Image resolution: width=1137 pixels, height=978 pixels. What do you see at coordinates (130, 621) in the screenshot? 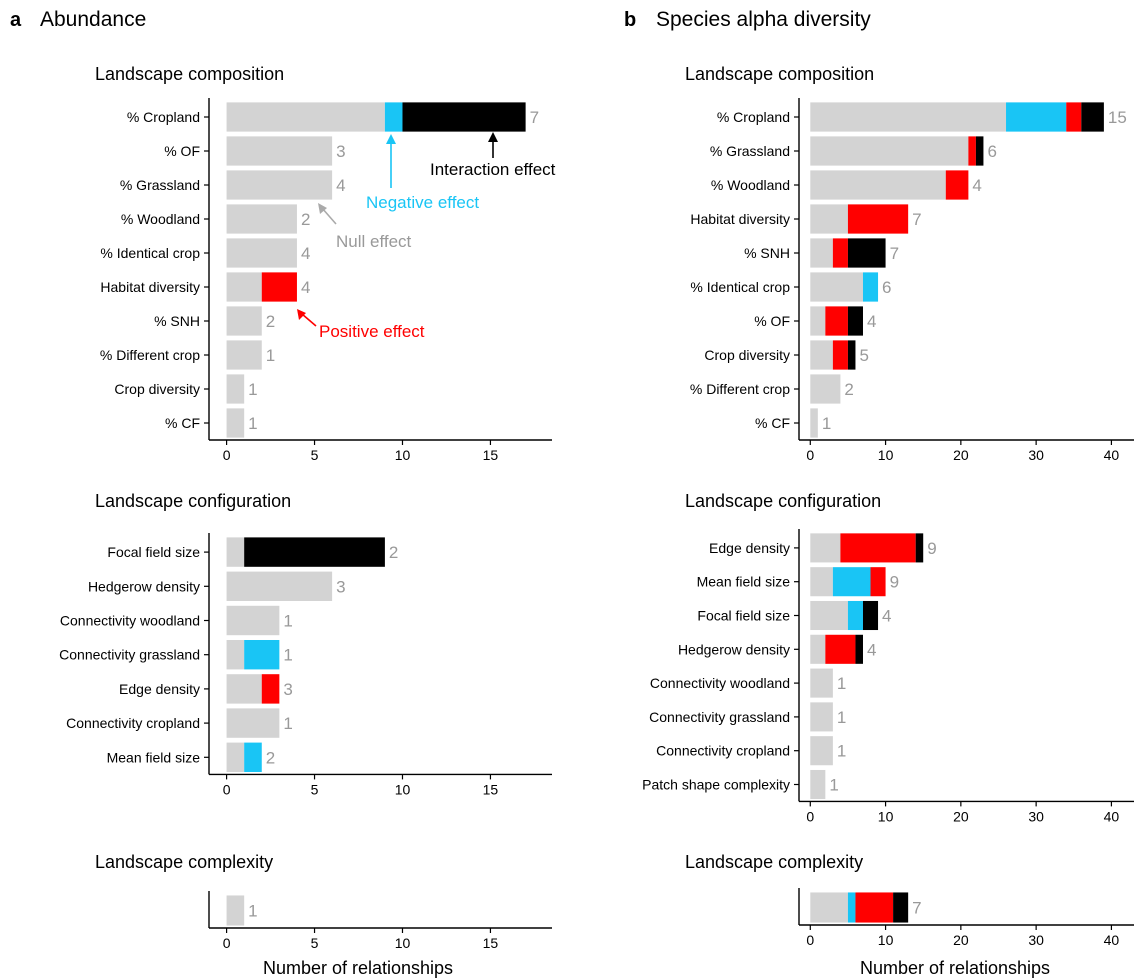
I see `category-label-connectivity-woodland: Connectivity woodland` at bounding box center [130, 621].